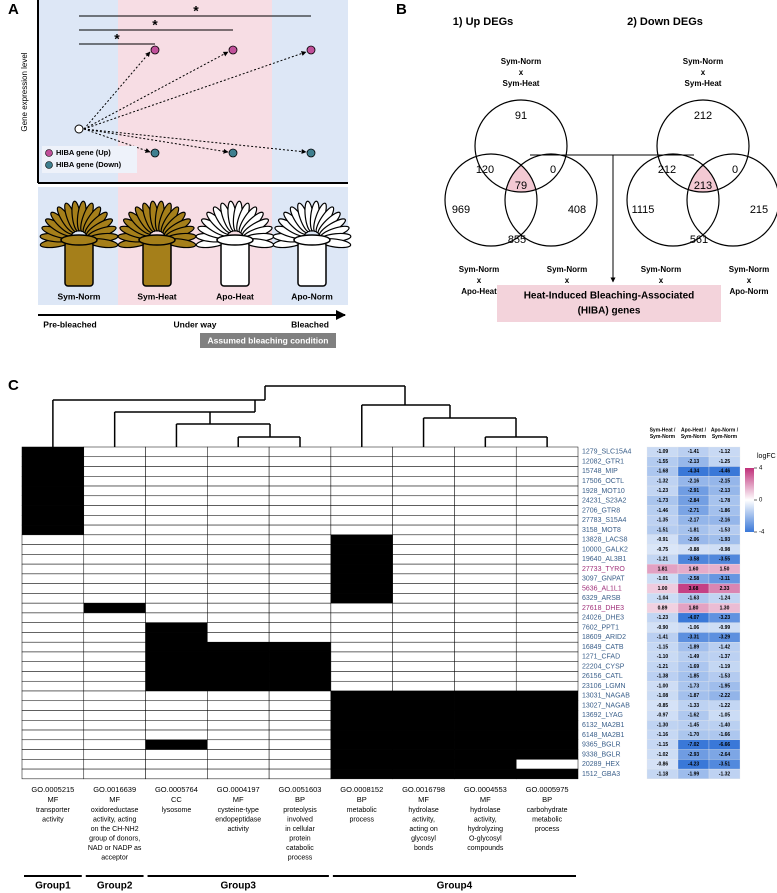  What do you see at coordinates (663, 647) in the screenshot?
I see `heatmap-value: -1.15` at bounding box center [663, 647].